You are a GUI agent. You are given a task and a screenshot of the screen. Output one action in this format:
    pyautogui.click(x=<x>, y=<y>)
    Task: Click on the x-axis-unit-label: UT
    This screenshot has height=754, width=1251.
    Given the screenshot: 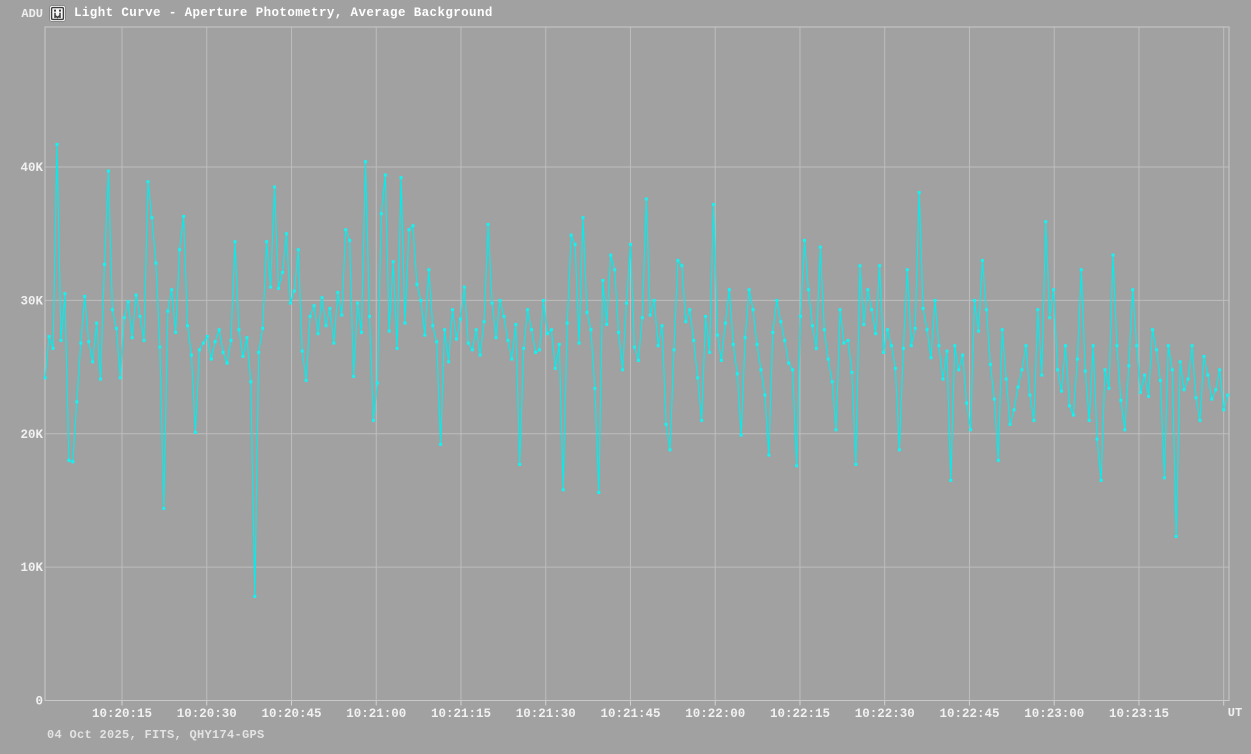 What is the action you would take?
    pyautogui.click(x=1235, y=713)
    